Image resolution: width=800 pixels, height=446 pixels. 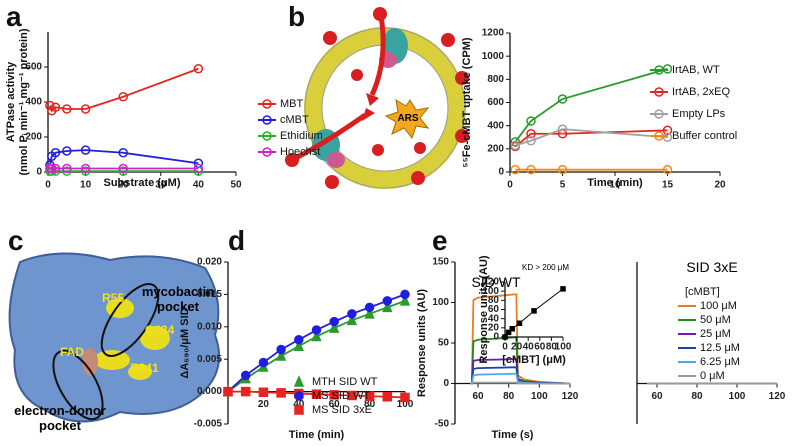 What do you see at coordinates (209, 326) in the screenshot?
I see `y-tick-label: 0.010` at bounding box center [209, 326].